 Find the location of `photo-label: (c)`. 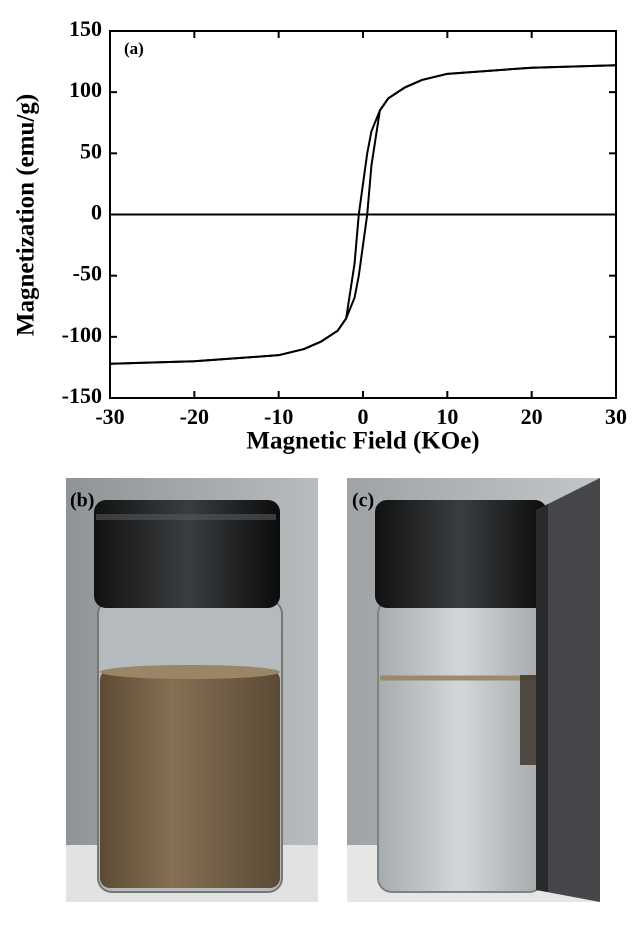

photo-label: (c) is located at coordinates (363, 501).